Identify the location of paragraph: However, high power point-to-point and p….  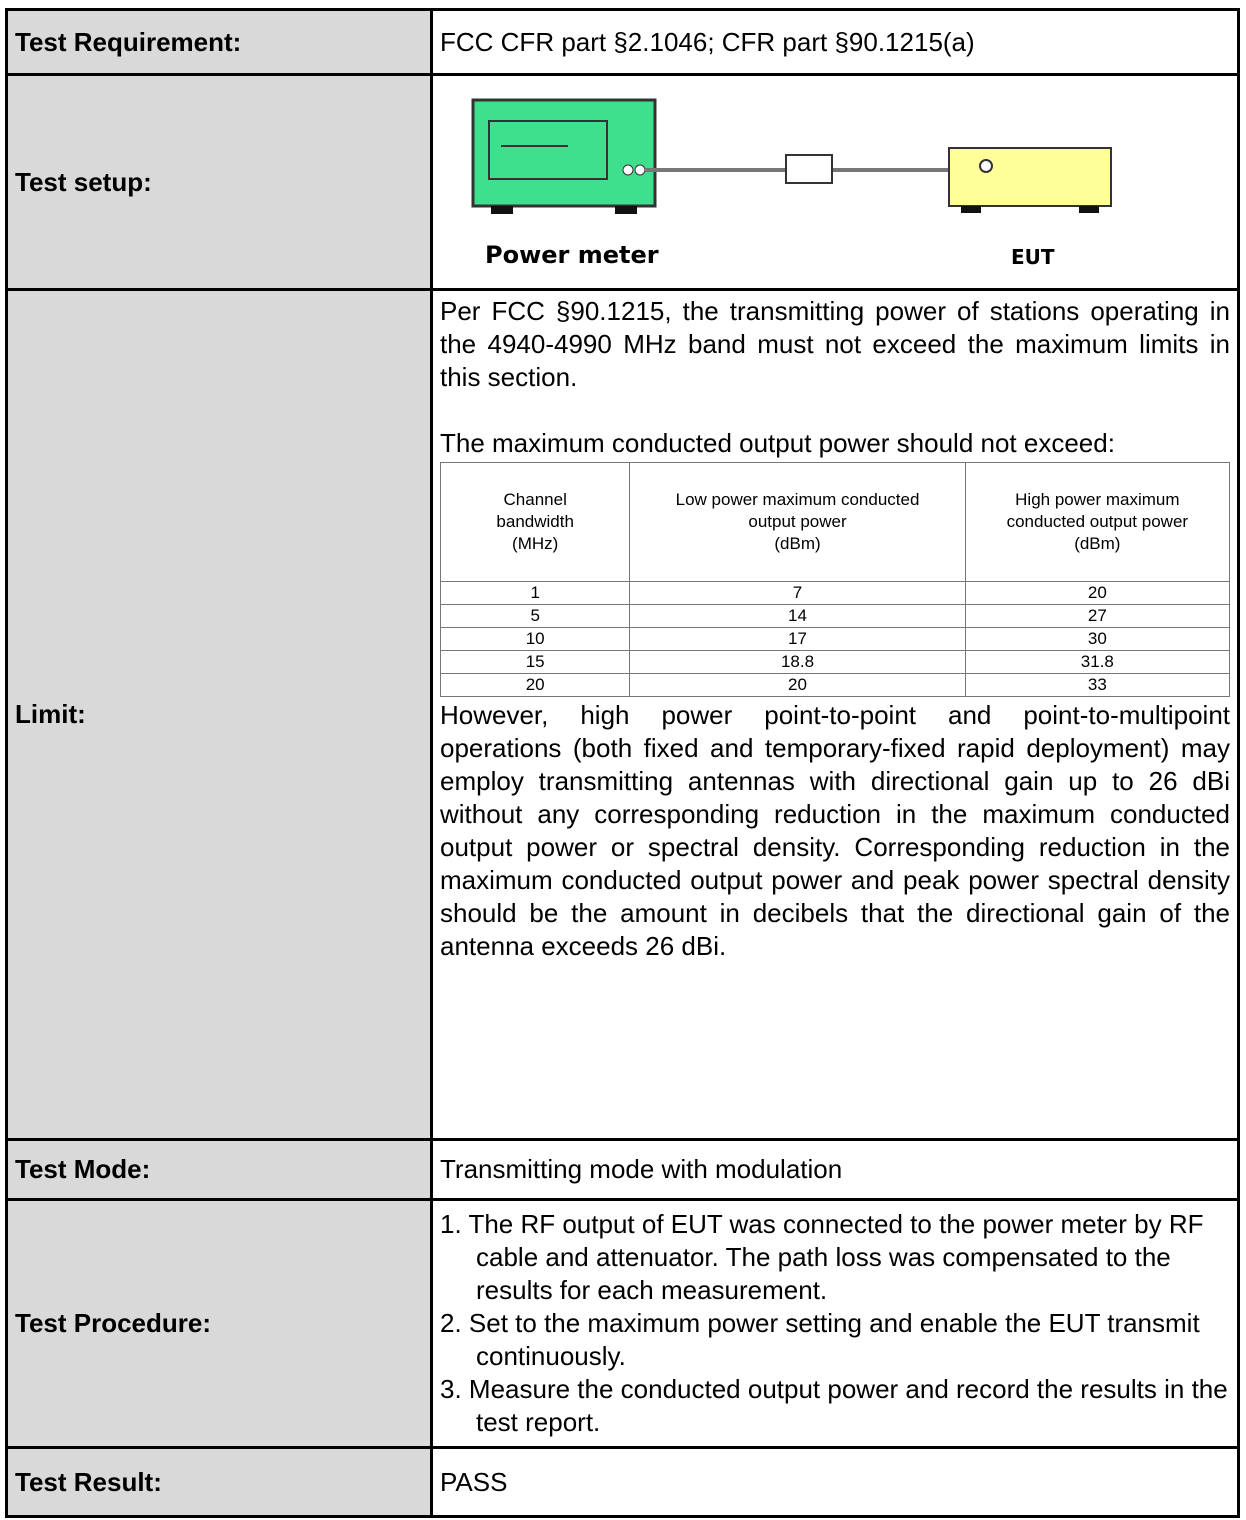
(835, 830).